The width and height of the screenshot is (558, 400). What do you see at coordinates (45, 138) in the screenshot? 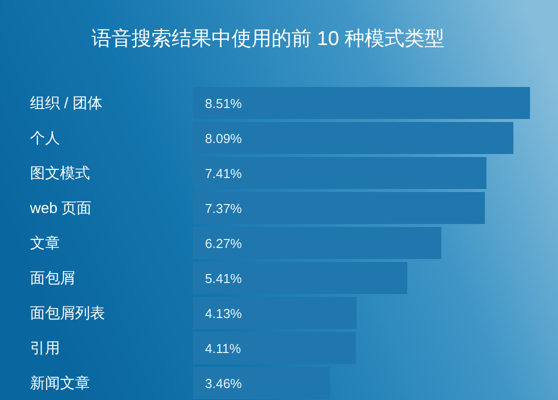
I see `y-tick-label: 个人` at bounding box center [45, 138].